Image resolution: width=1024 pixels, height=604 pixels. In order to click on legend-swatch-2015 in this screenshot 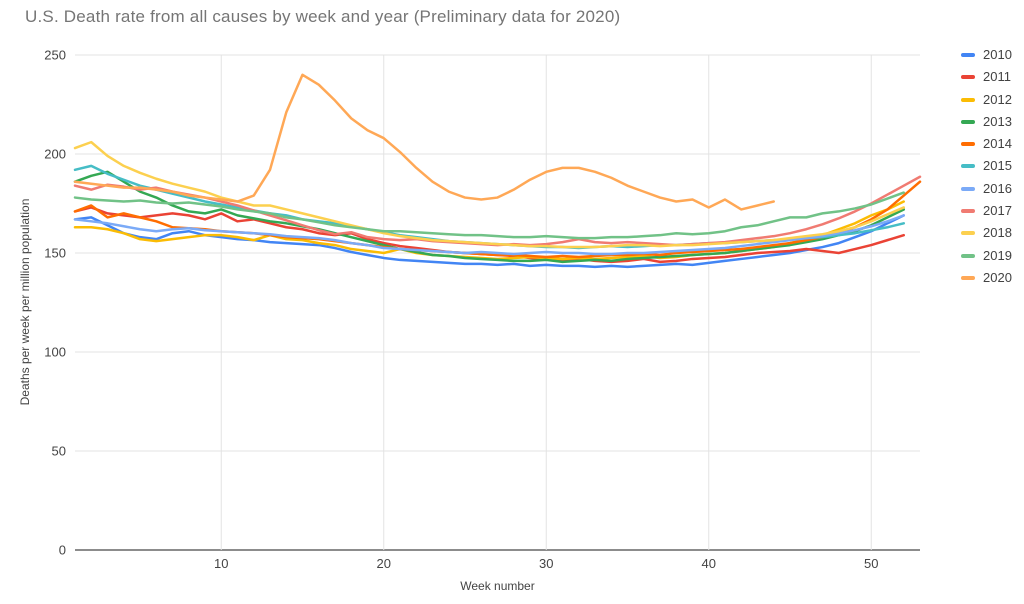, I will do `click(968, 166)`.